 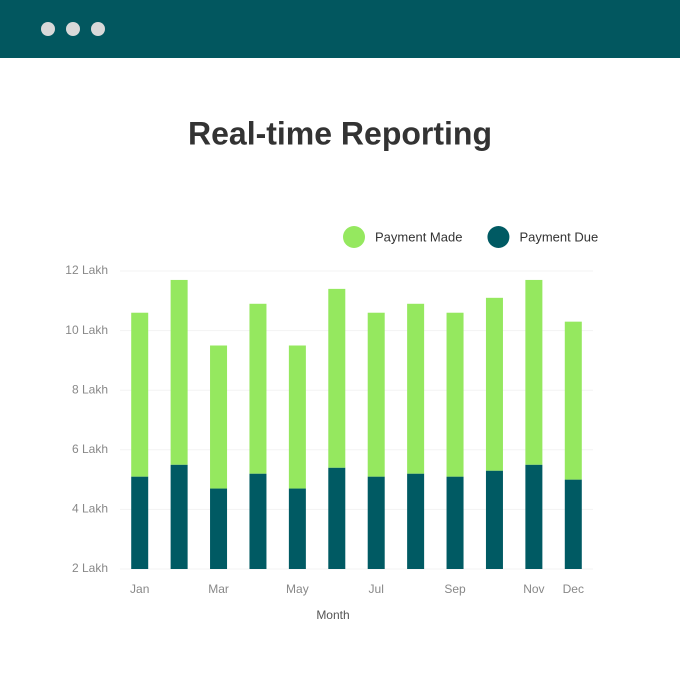 I want to click on x-tick-label: May, so click(x=297, y=589).